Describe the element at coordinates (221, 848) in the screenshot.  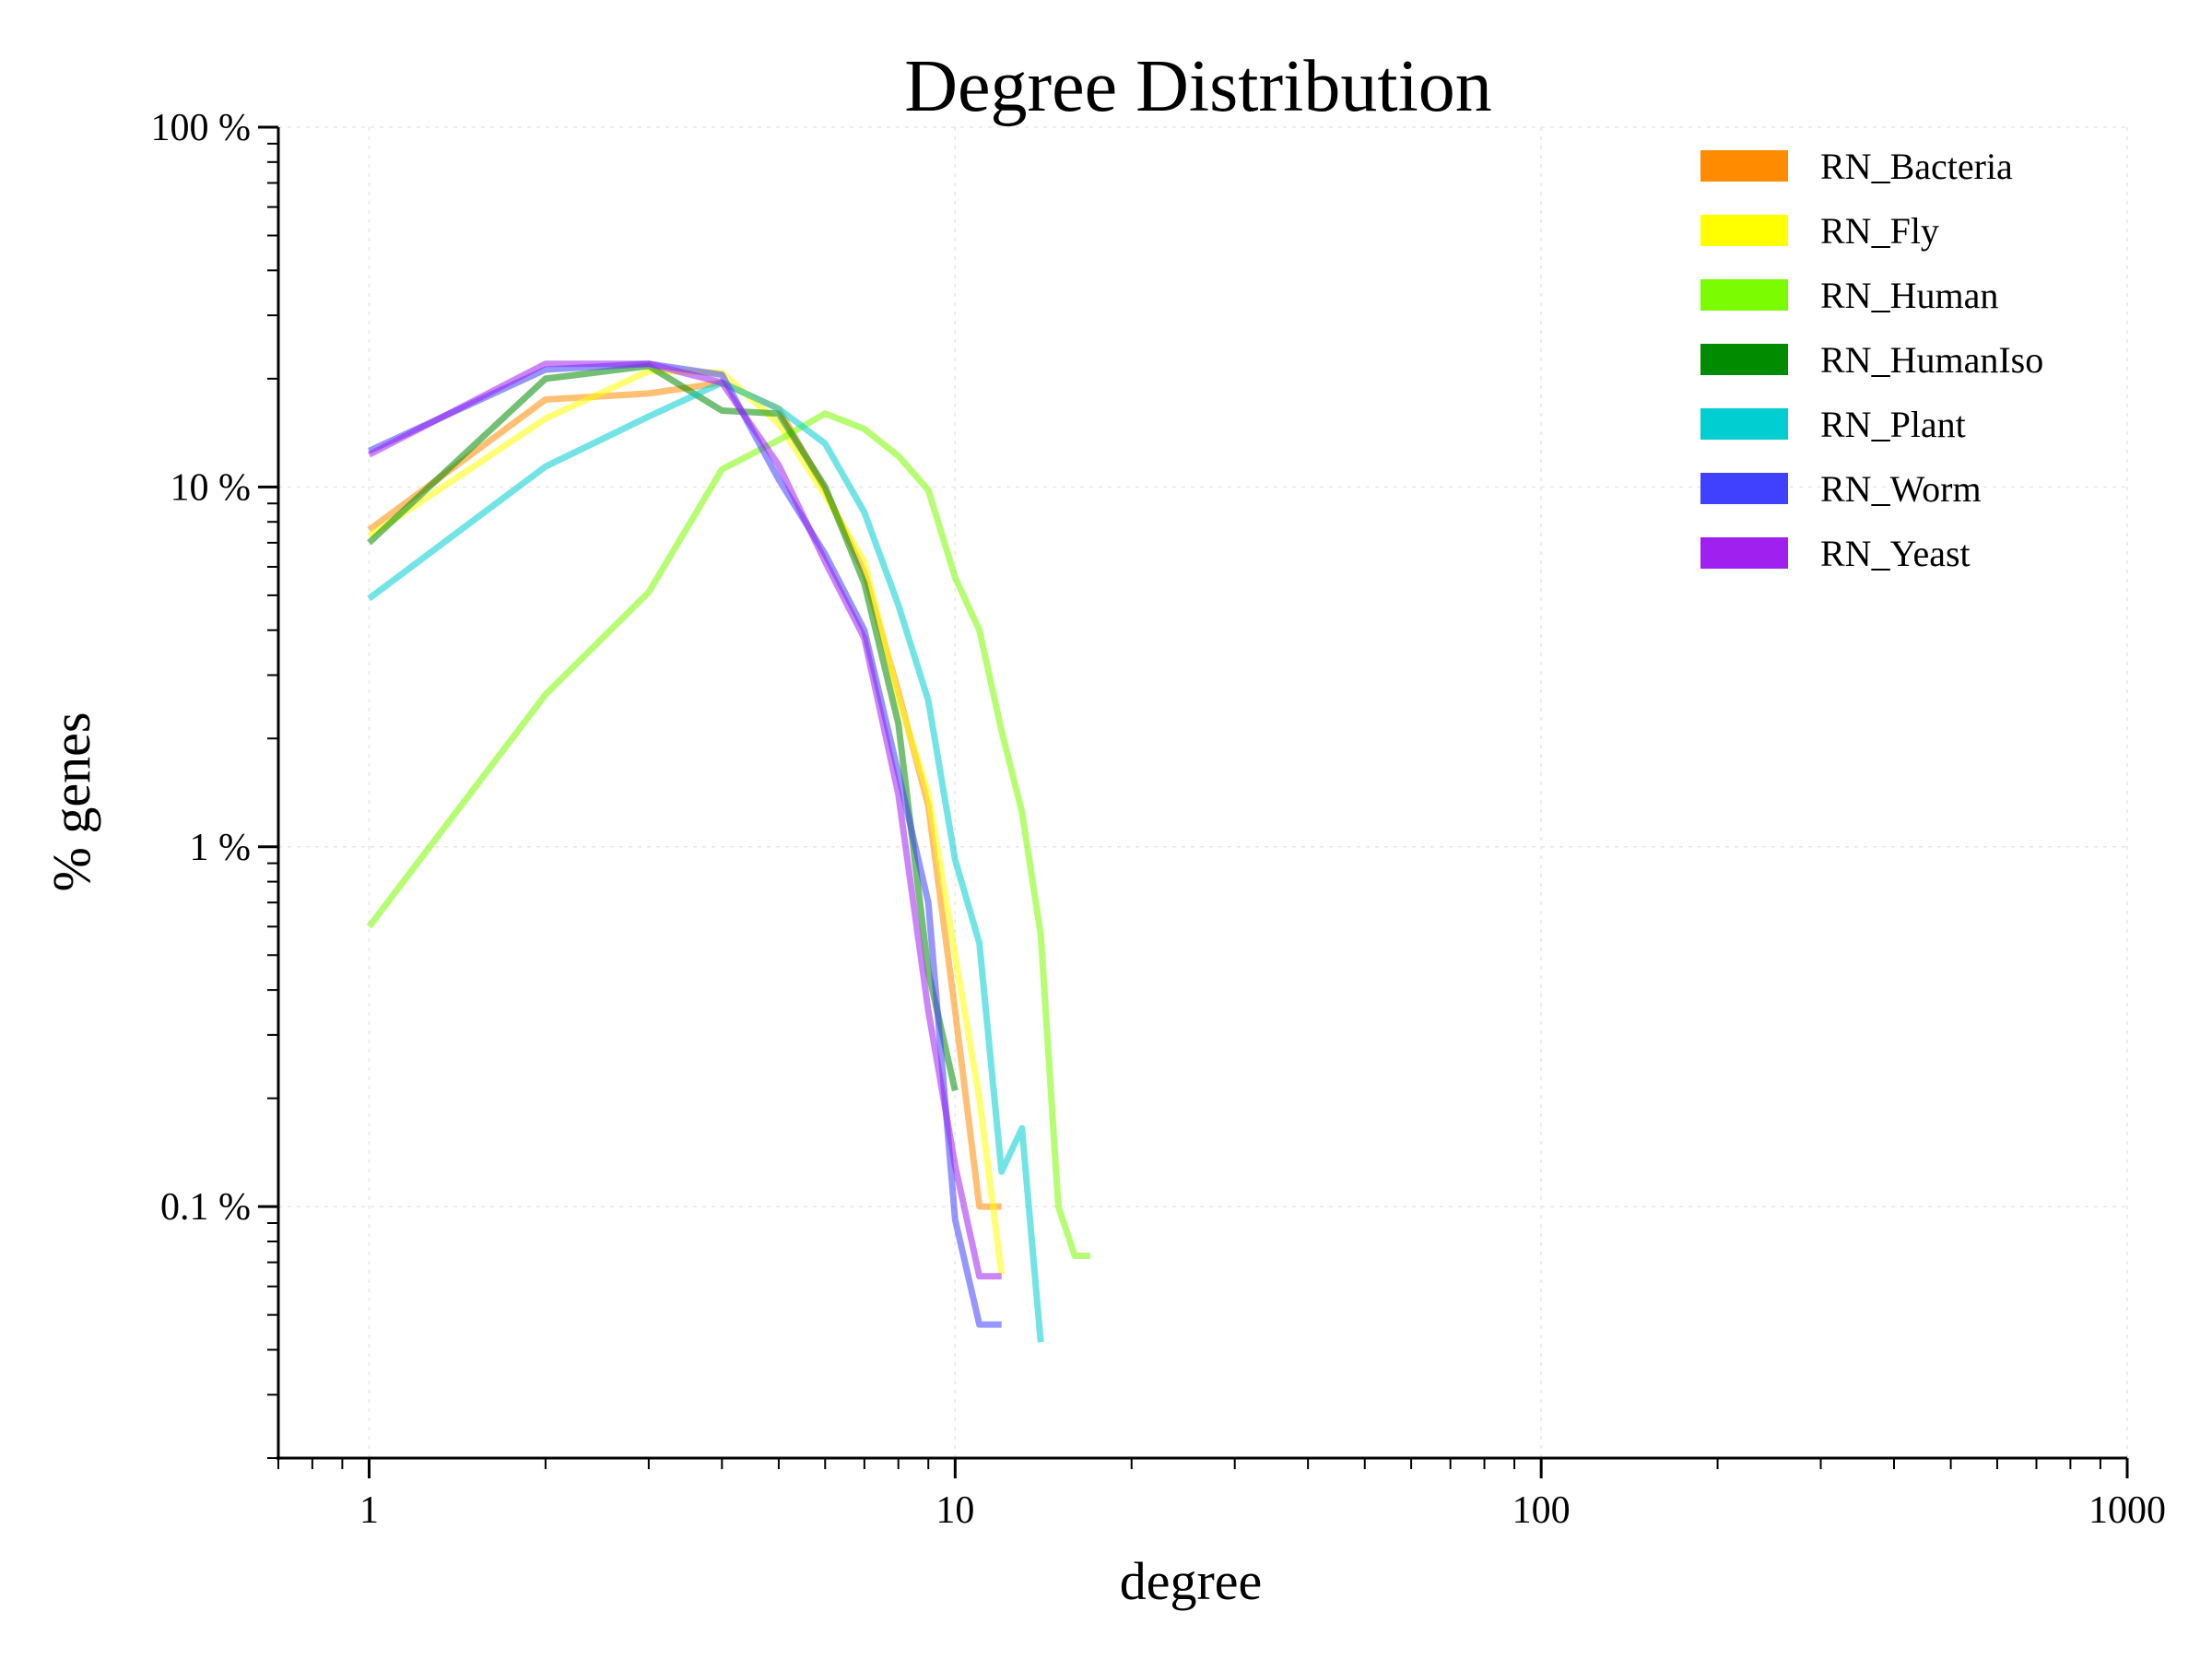
I see `y-tick-label: 1 %` at that location.